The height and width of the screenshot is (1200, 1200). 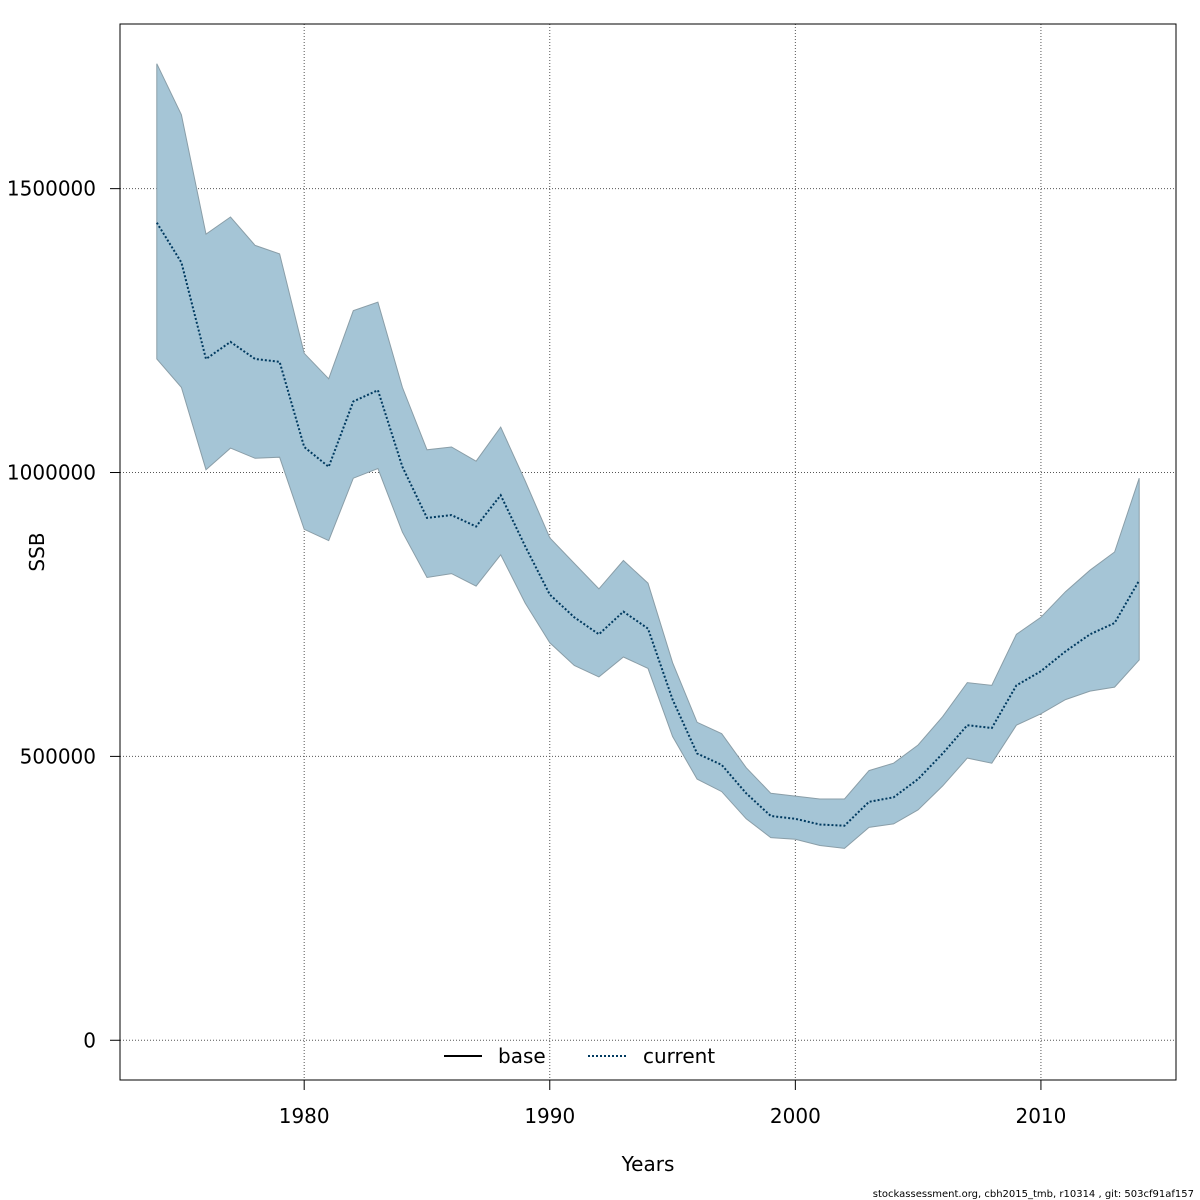 I want to click on y-tick-label: 1000000, so click(x=51, y=473).